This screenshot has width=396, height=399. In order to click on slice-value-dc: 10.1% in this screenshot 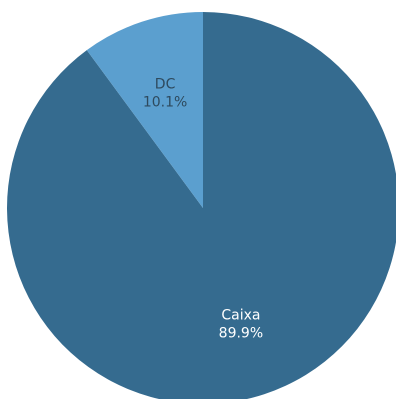, I will do `click(165, 103)`.